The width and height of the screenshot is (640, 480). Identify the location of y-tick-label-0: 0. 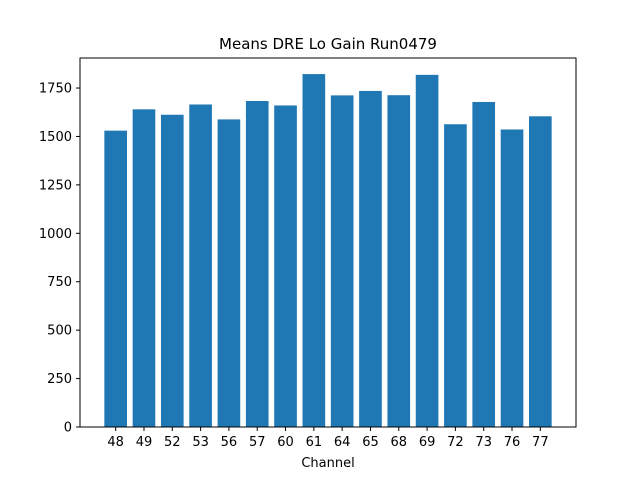
(68, 428).